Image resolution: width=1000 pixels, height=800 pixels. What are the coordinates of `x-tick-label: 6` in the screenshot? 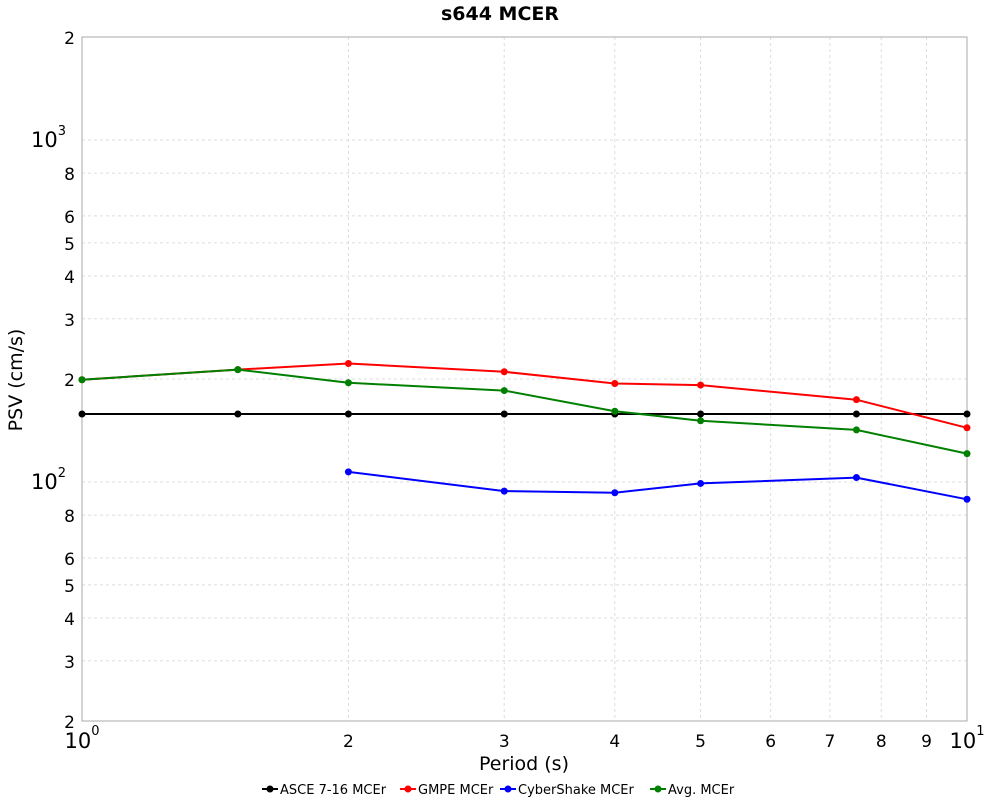 It's located at (770, 742).